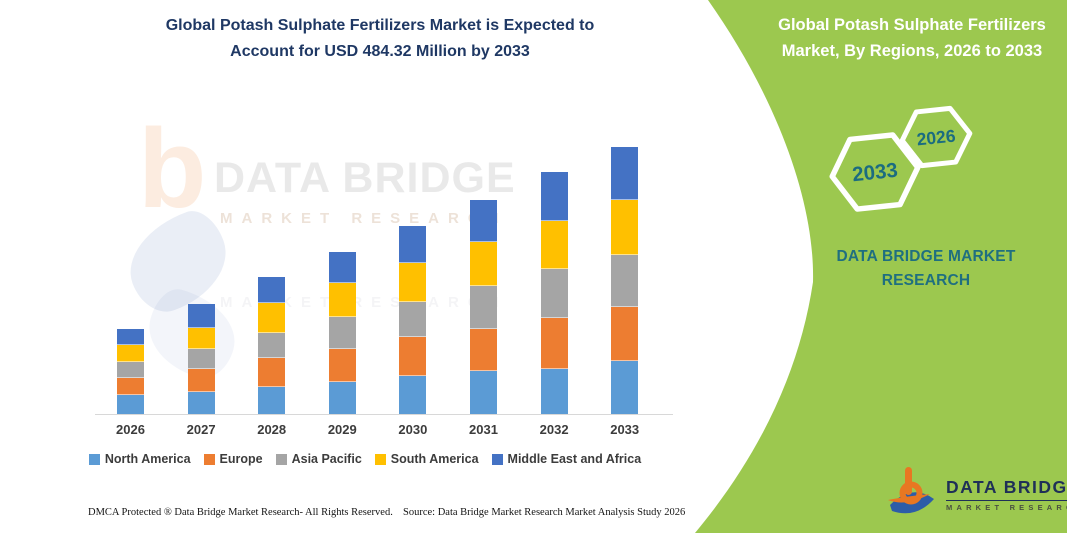  What do you see at coordinates (483, 429) in the screenshot?
I see `x-axis-label-2031: 2031` at bounding box center [483, 429].